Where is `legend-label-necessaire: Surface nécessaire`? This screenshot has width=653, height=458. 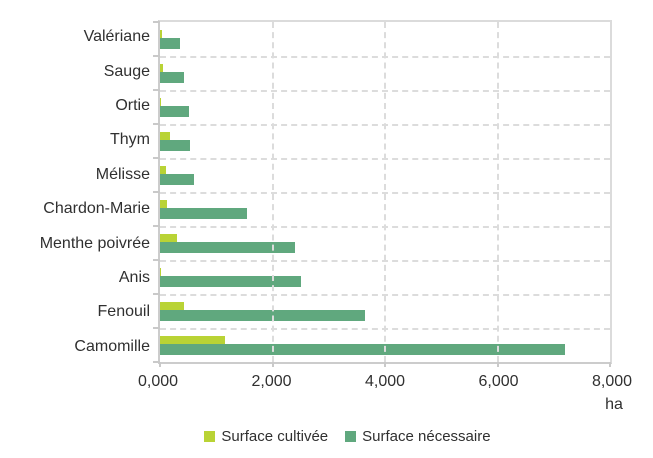
legend-label-necessaire: Surface nécessaire is located at coordinates (426, 436).